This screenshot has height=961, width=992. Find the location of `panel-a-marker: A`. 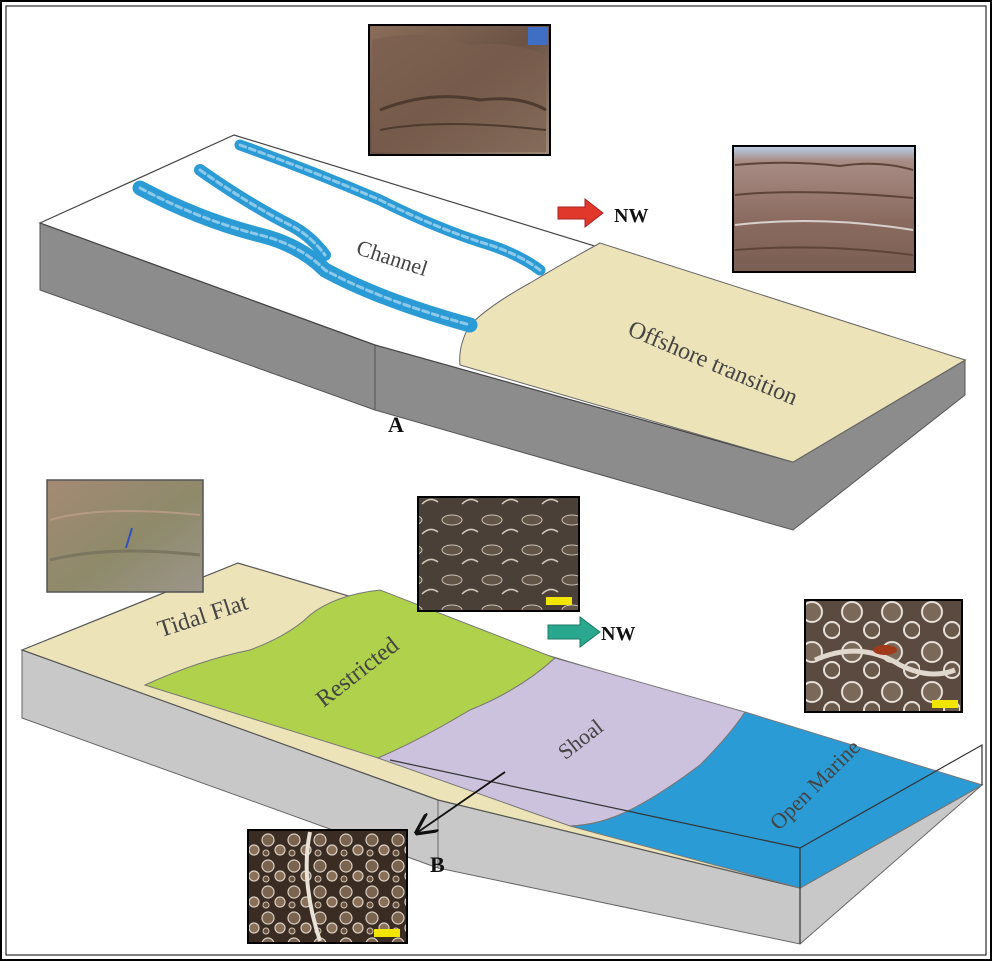

panel-a-marker: A is located at coordinates (396, 424).